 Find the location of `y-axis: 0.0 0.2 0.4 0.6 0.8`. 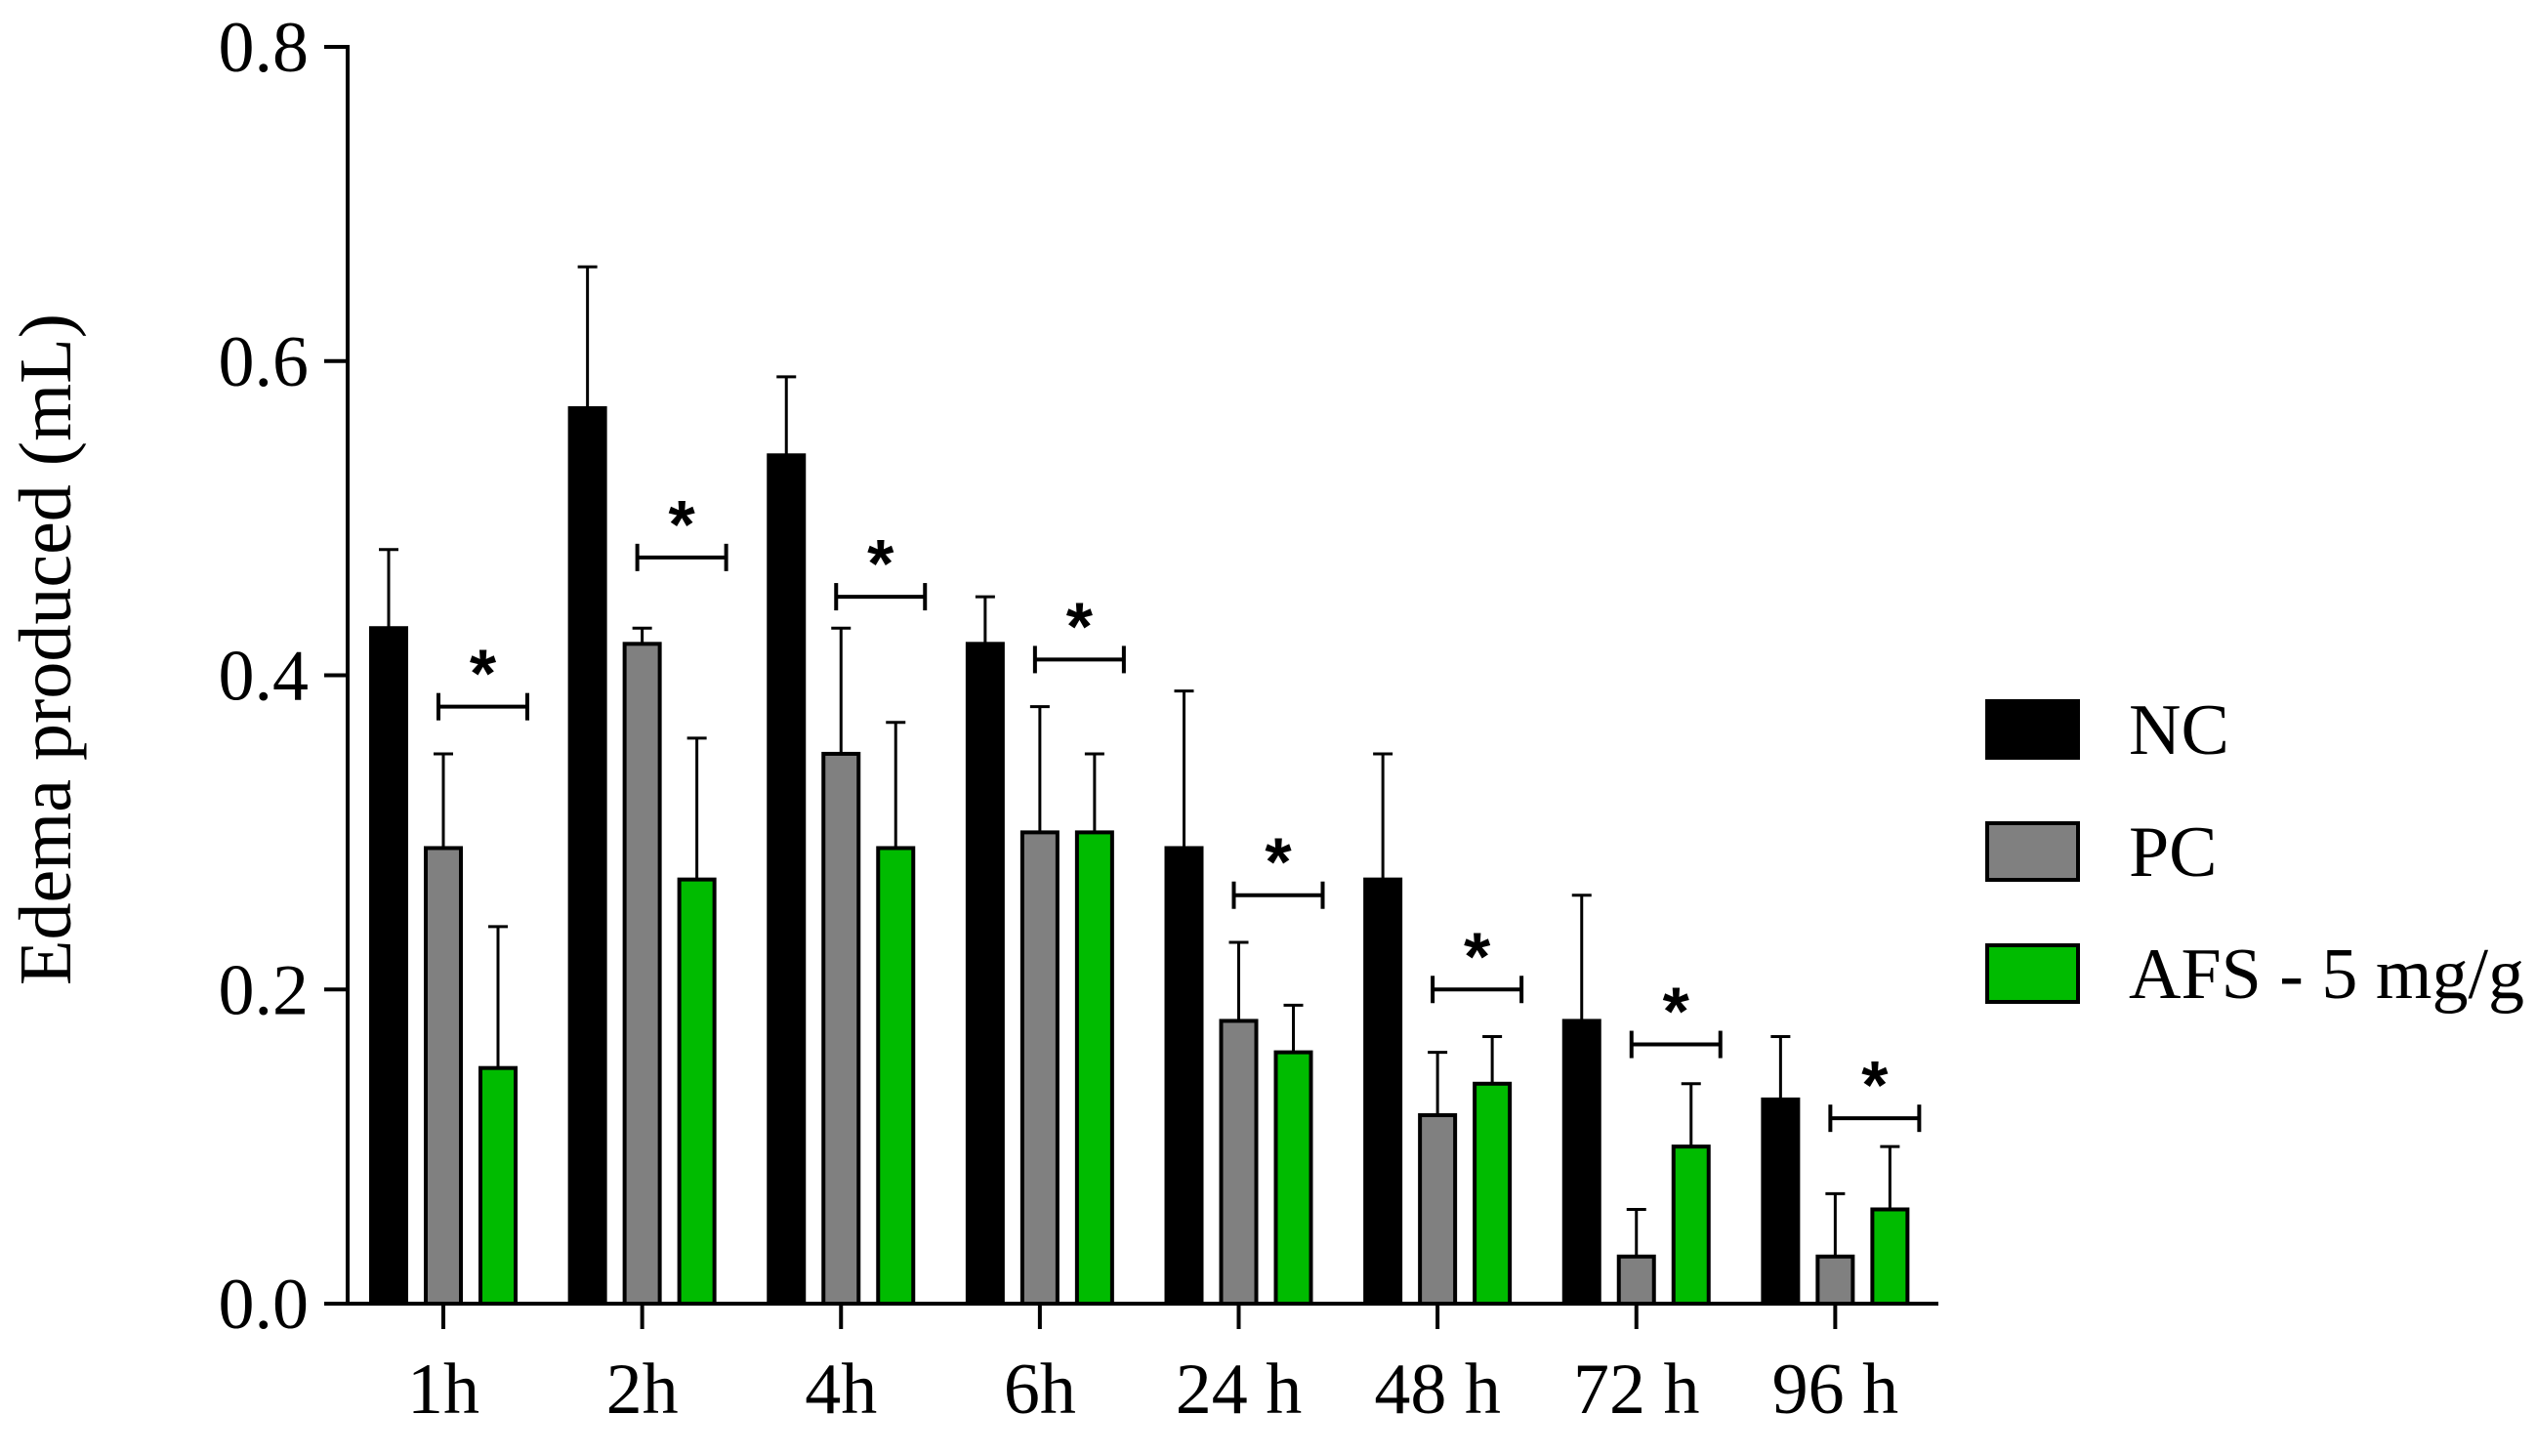

y-axis: 0.0 0.2 0.4 0.6 0.8 is located at coordinates (284, 676).